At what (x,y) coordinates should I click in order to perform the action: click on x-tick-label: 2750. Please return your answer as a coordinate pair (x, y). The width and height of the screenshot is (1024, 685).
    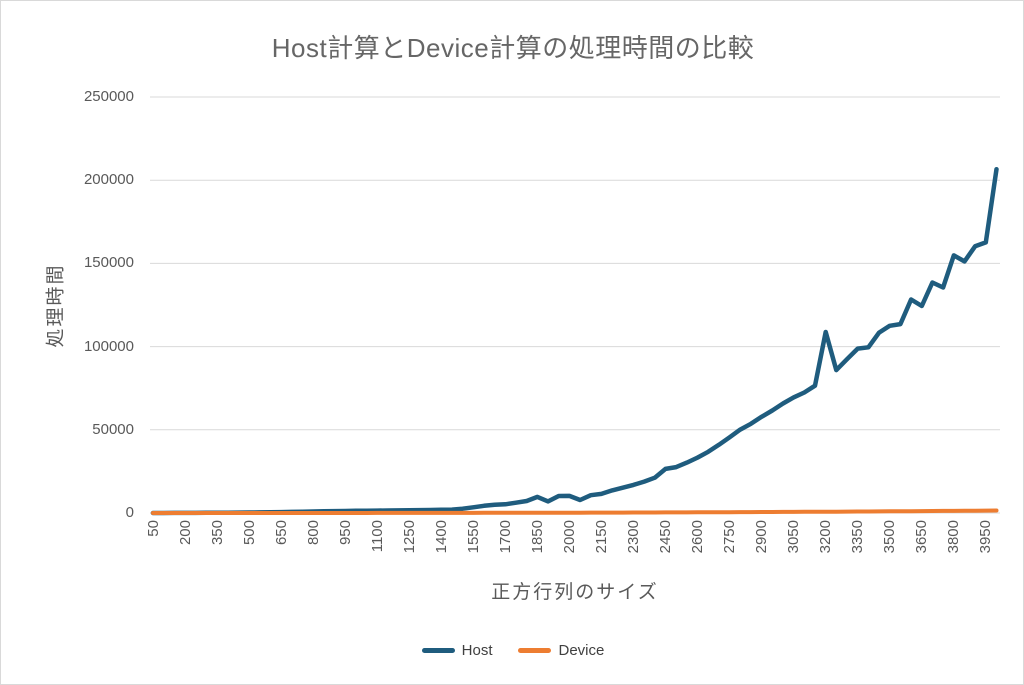
    Looking at the image, I should click on (730, 537).